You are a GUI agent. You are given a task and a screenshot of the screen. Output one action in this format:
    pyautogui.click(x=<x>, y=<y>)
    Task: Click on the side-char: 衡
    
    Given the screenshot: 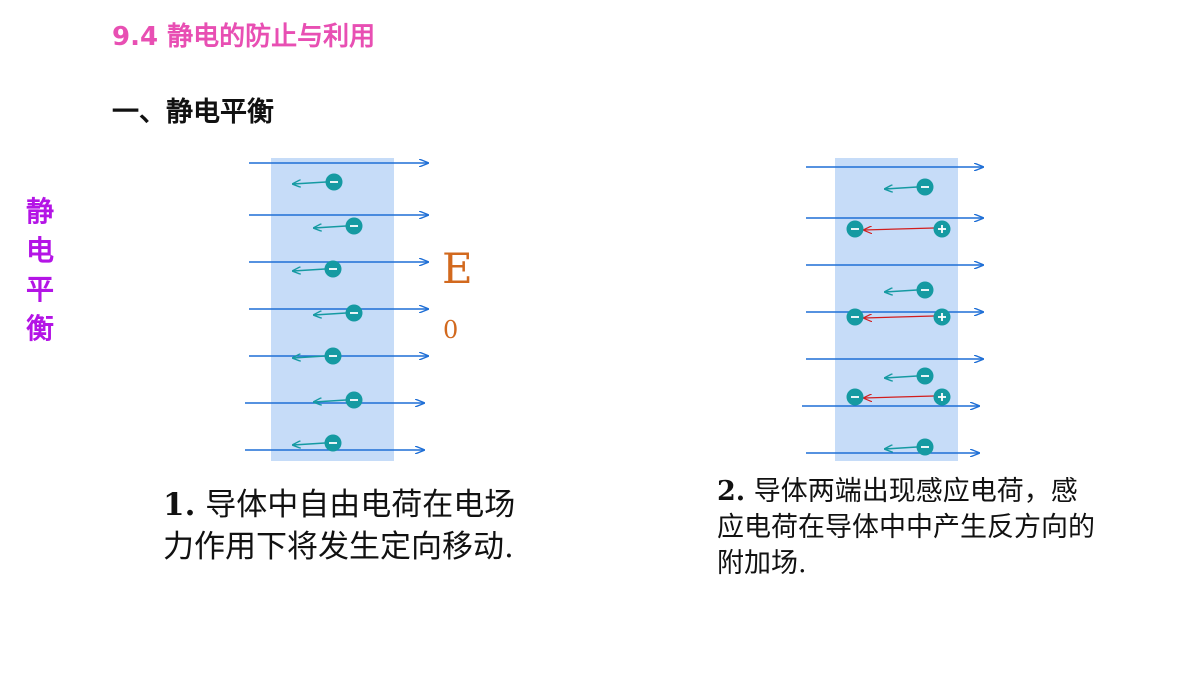 What is the action you would take?
    pyautogui.click(x=39, y=328)
    